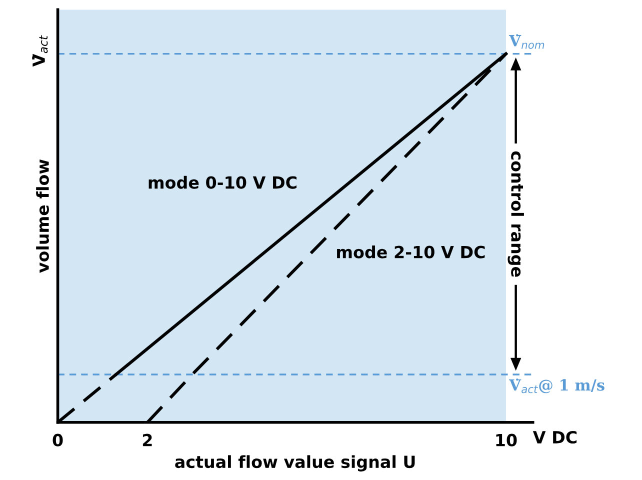  I want to click on ref-line-label: V̇$_{act}$@ 1 m/s, so click(556, 386).